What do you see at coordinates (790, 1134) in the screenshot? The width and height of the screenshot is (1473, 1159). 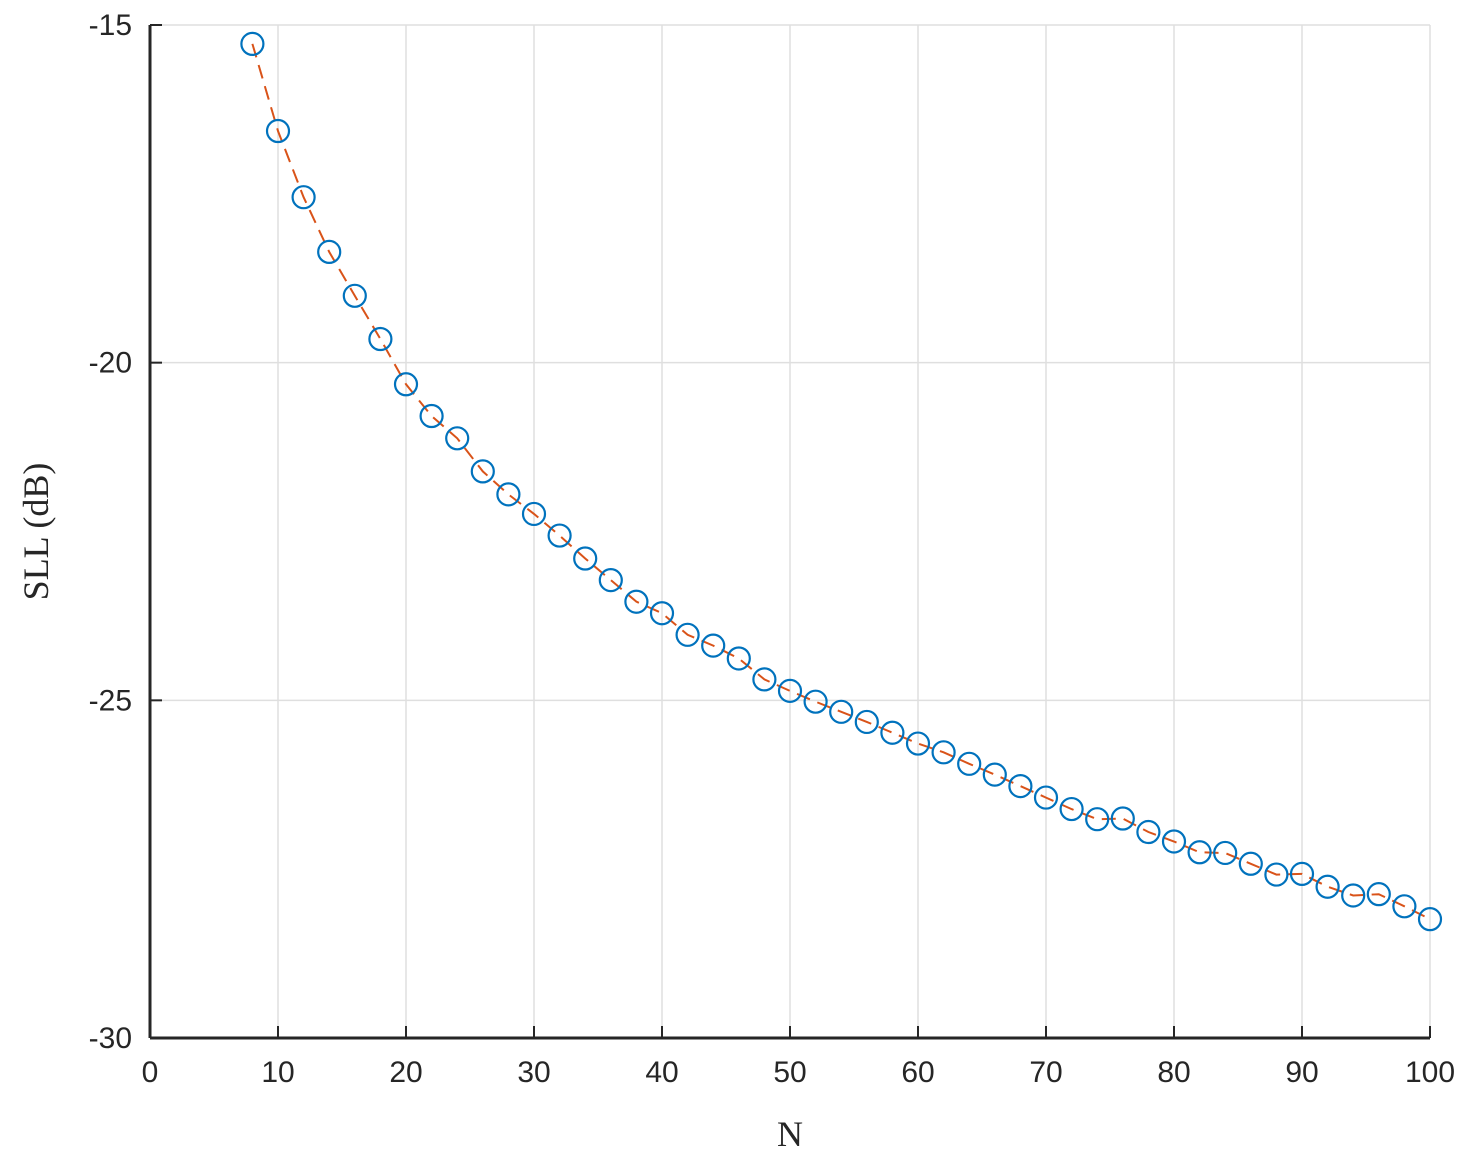 I see `x-axis-title: N` at bounding box center [790, 1134].